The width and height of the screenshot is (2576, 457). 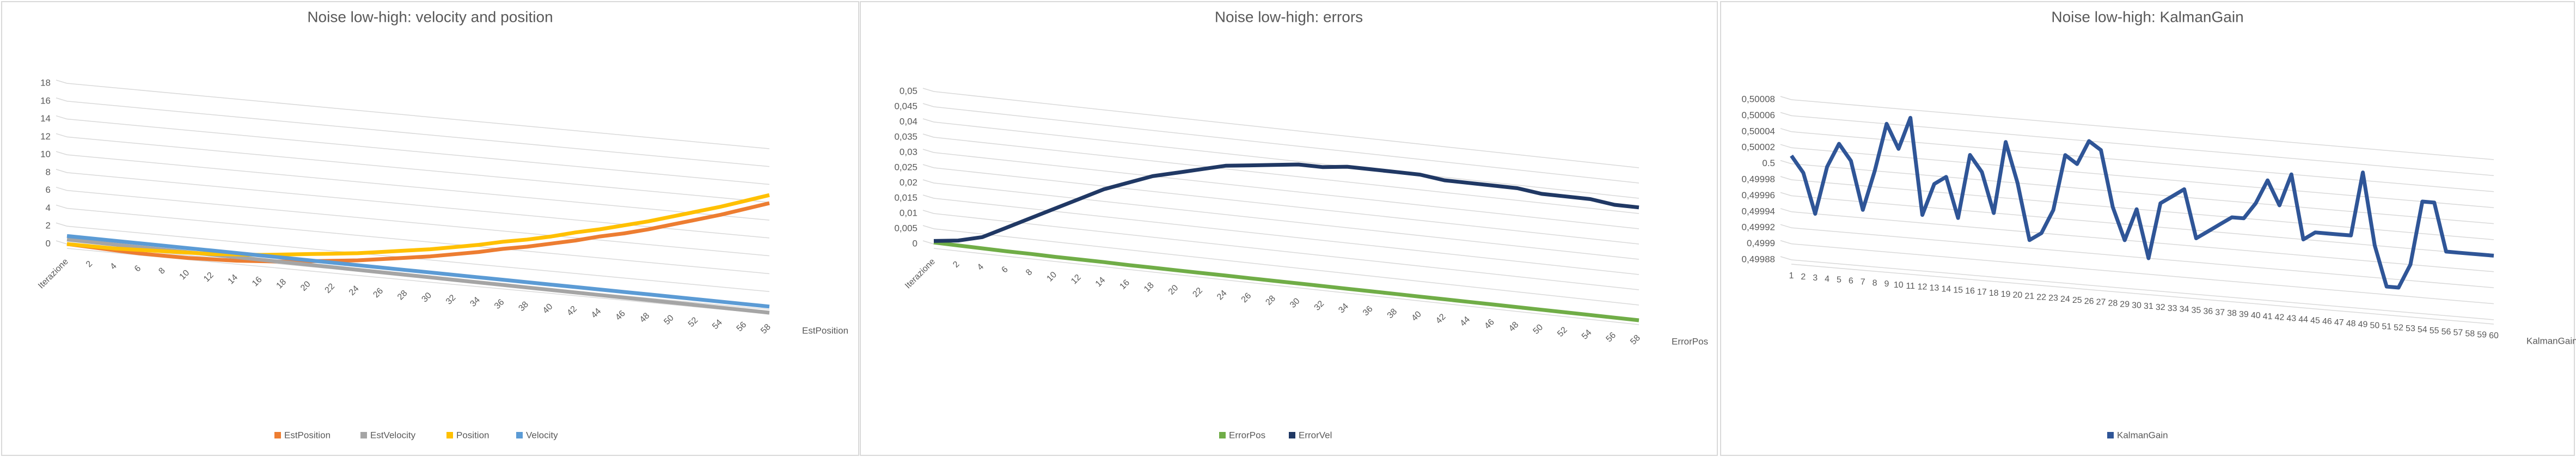 What do you see at coordinates (2089, 301) in the screenshot?
I see `x-tick-label: 26` at bounding box center [2089, 301].